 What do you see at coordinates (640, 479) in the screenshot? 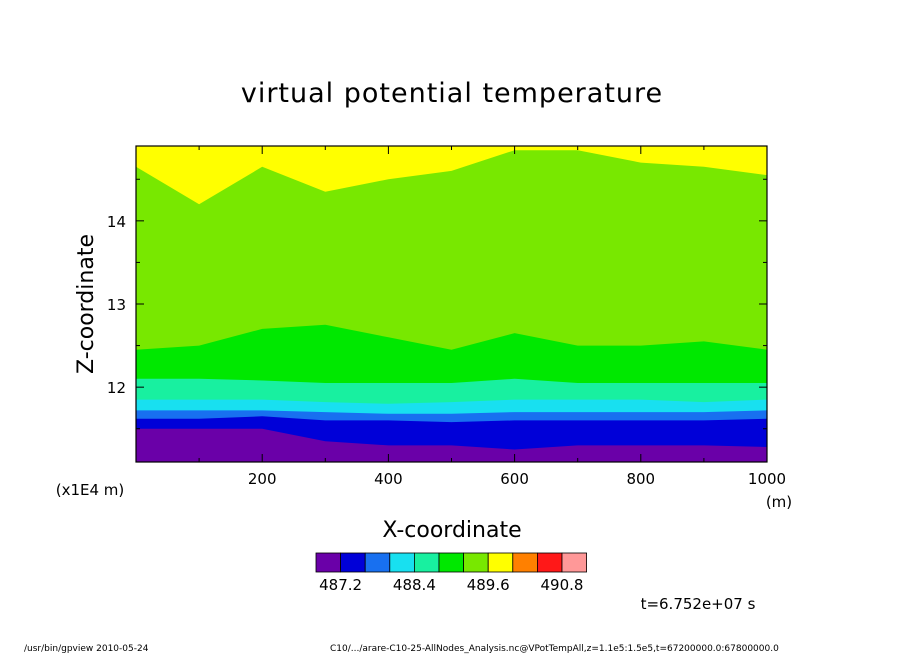
I see `x-tick-label: 800` at bounding box center [640, 479].